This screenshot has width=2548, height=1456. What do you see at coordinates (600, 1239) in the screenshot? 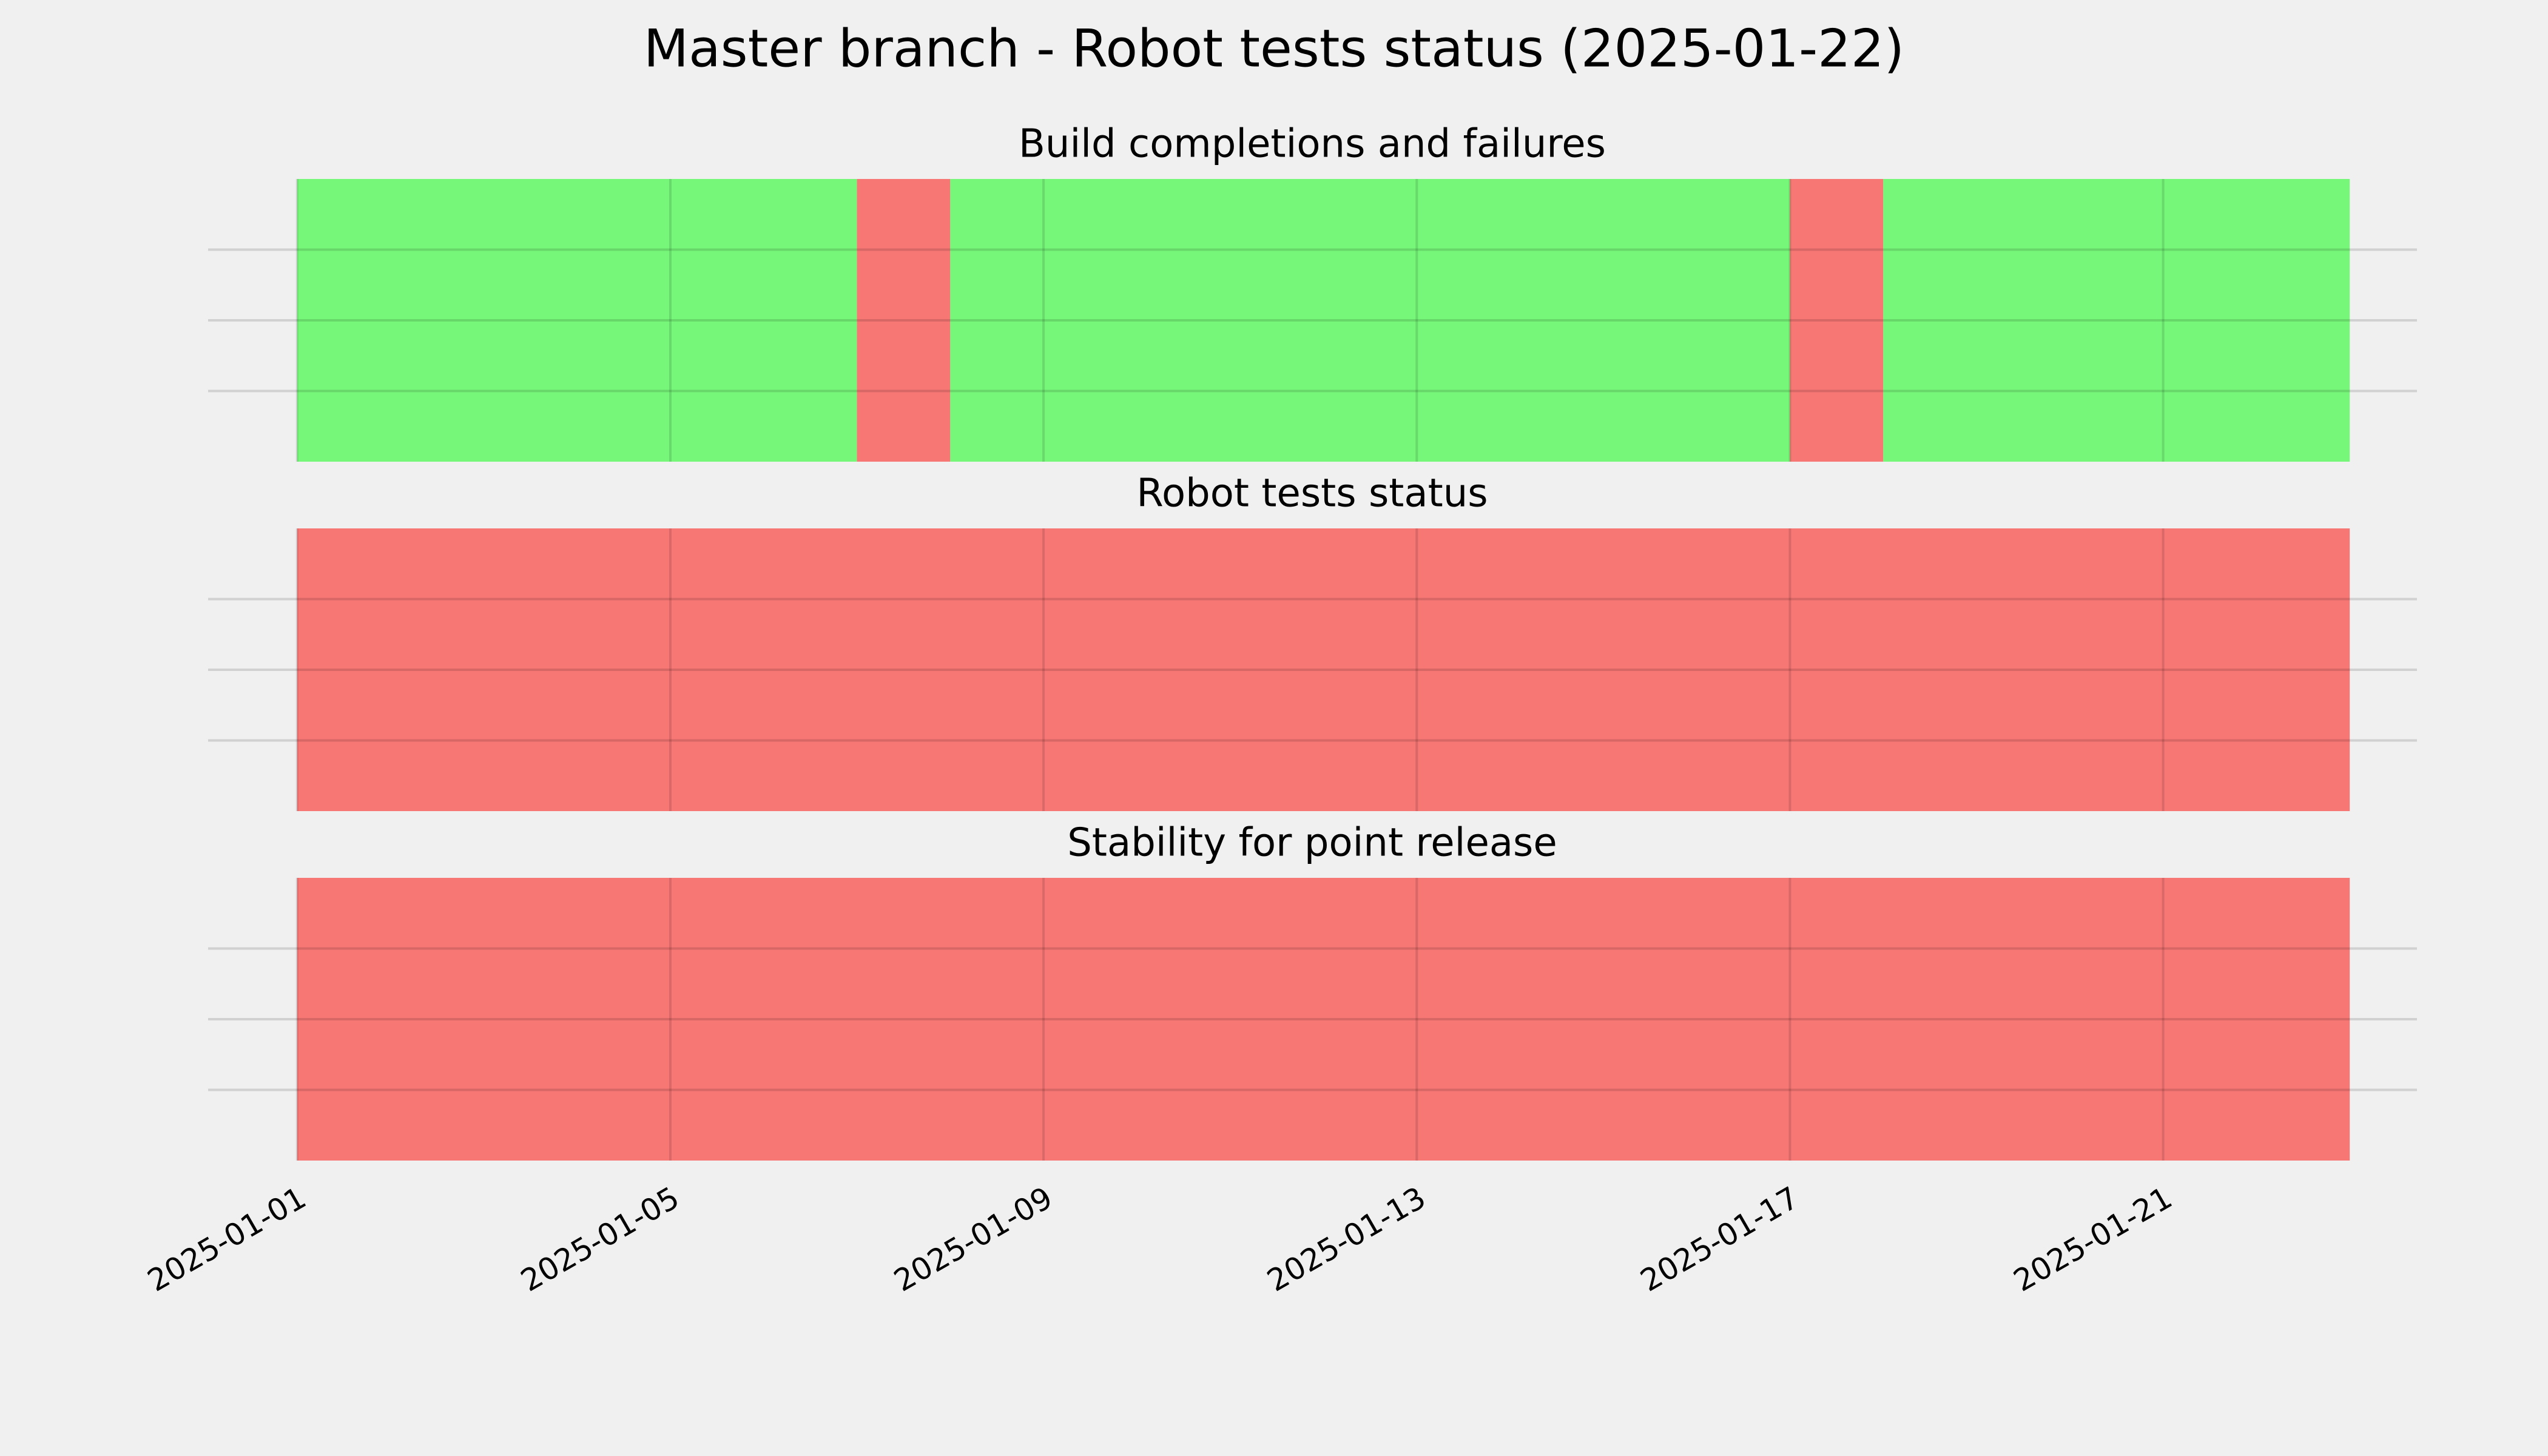
I see `x-tick-label: 2025-01-05` at bounding box center [600, 1239].